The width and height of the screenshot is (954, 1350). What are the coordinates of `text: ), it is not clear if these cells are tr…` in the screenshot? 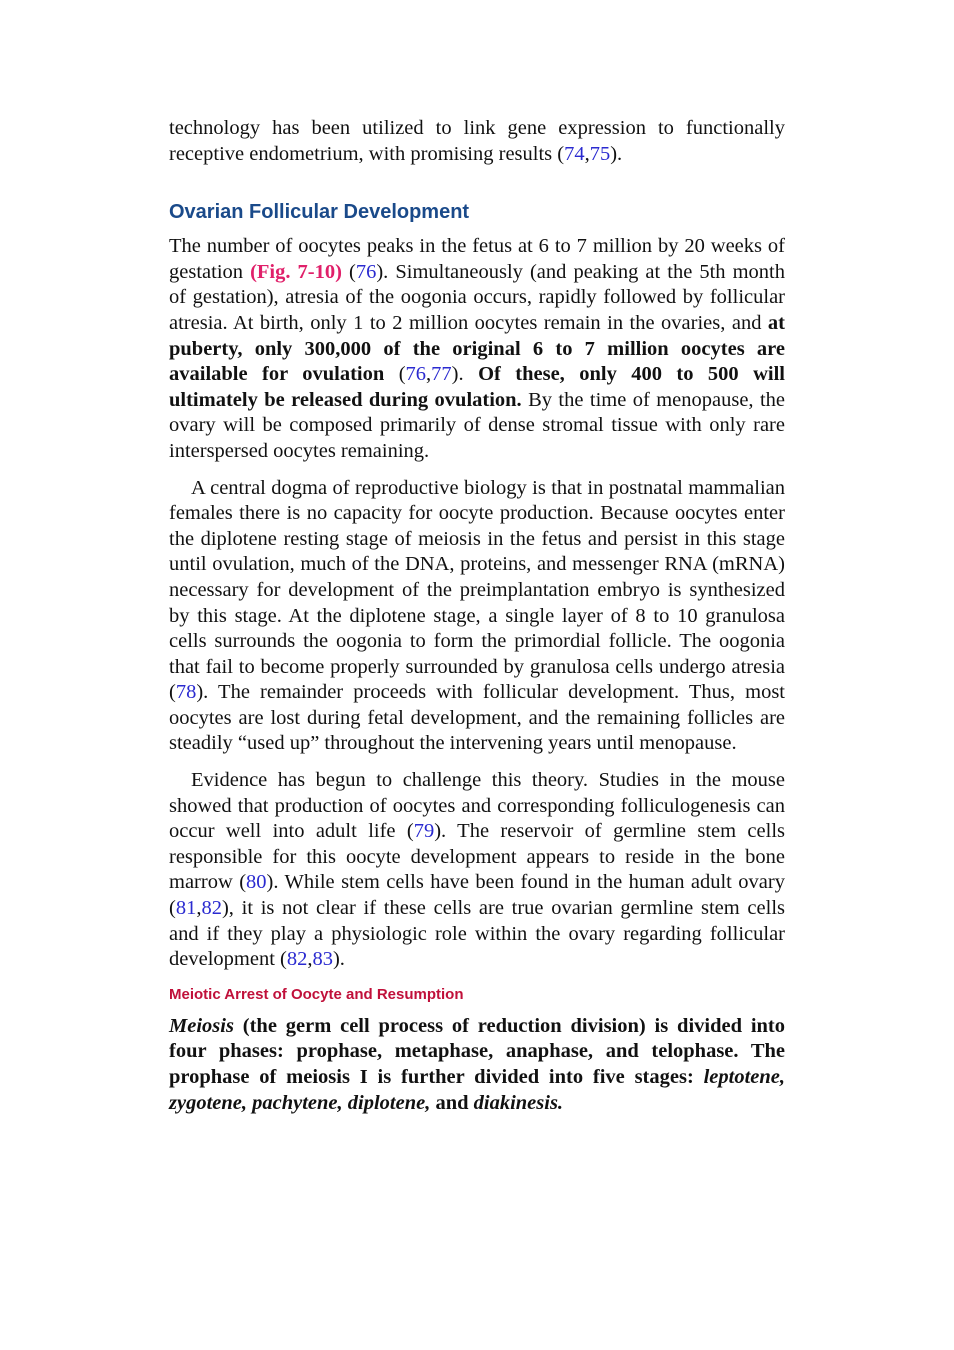 It's located at (477, 934).